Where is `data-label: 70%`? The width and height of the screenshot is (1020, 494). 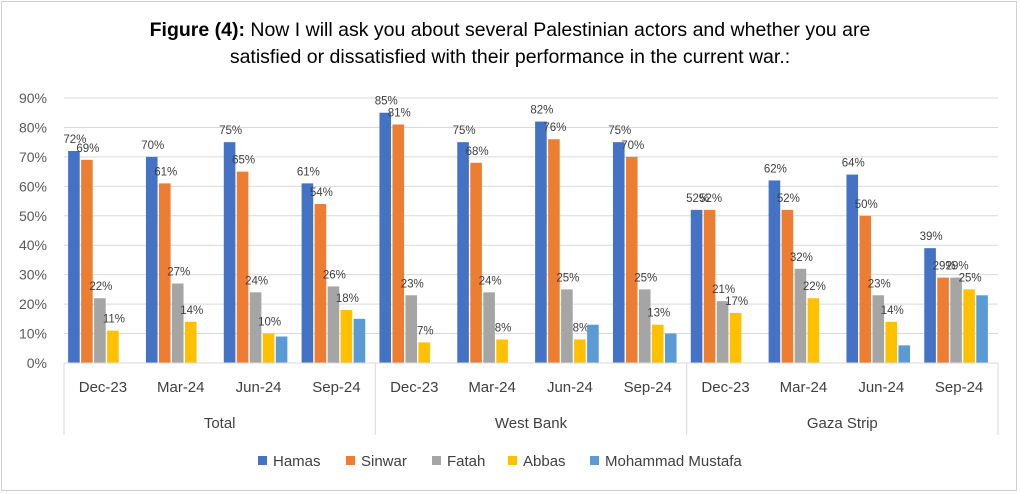
data-label: 70% is located at coordinates (152, 146).